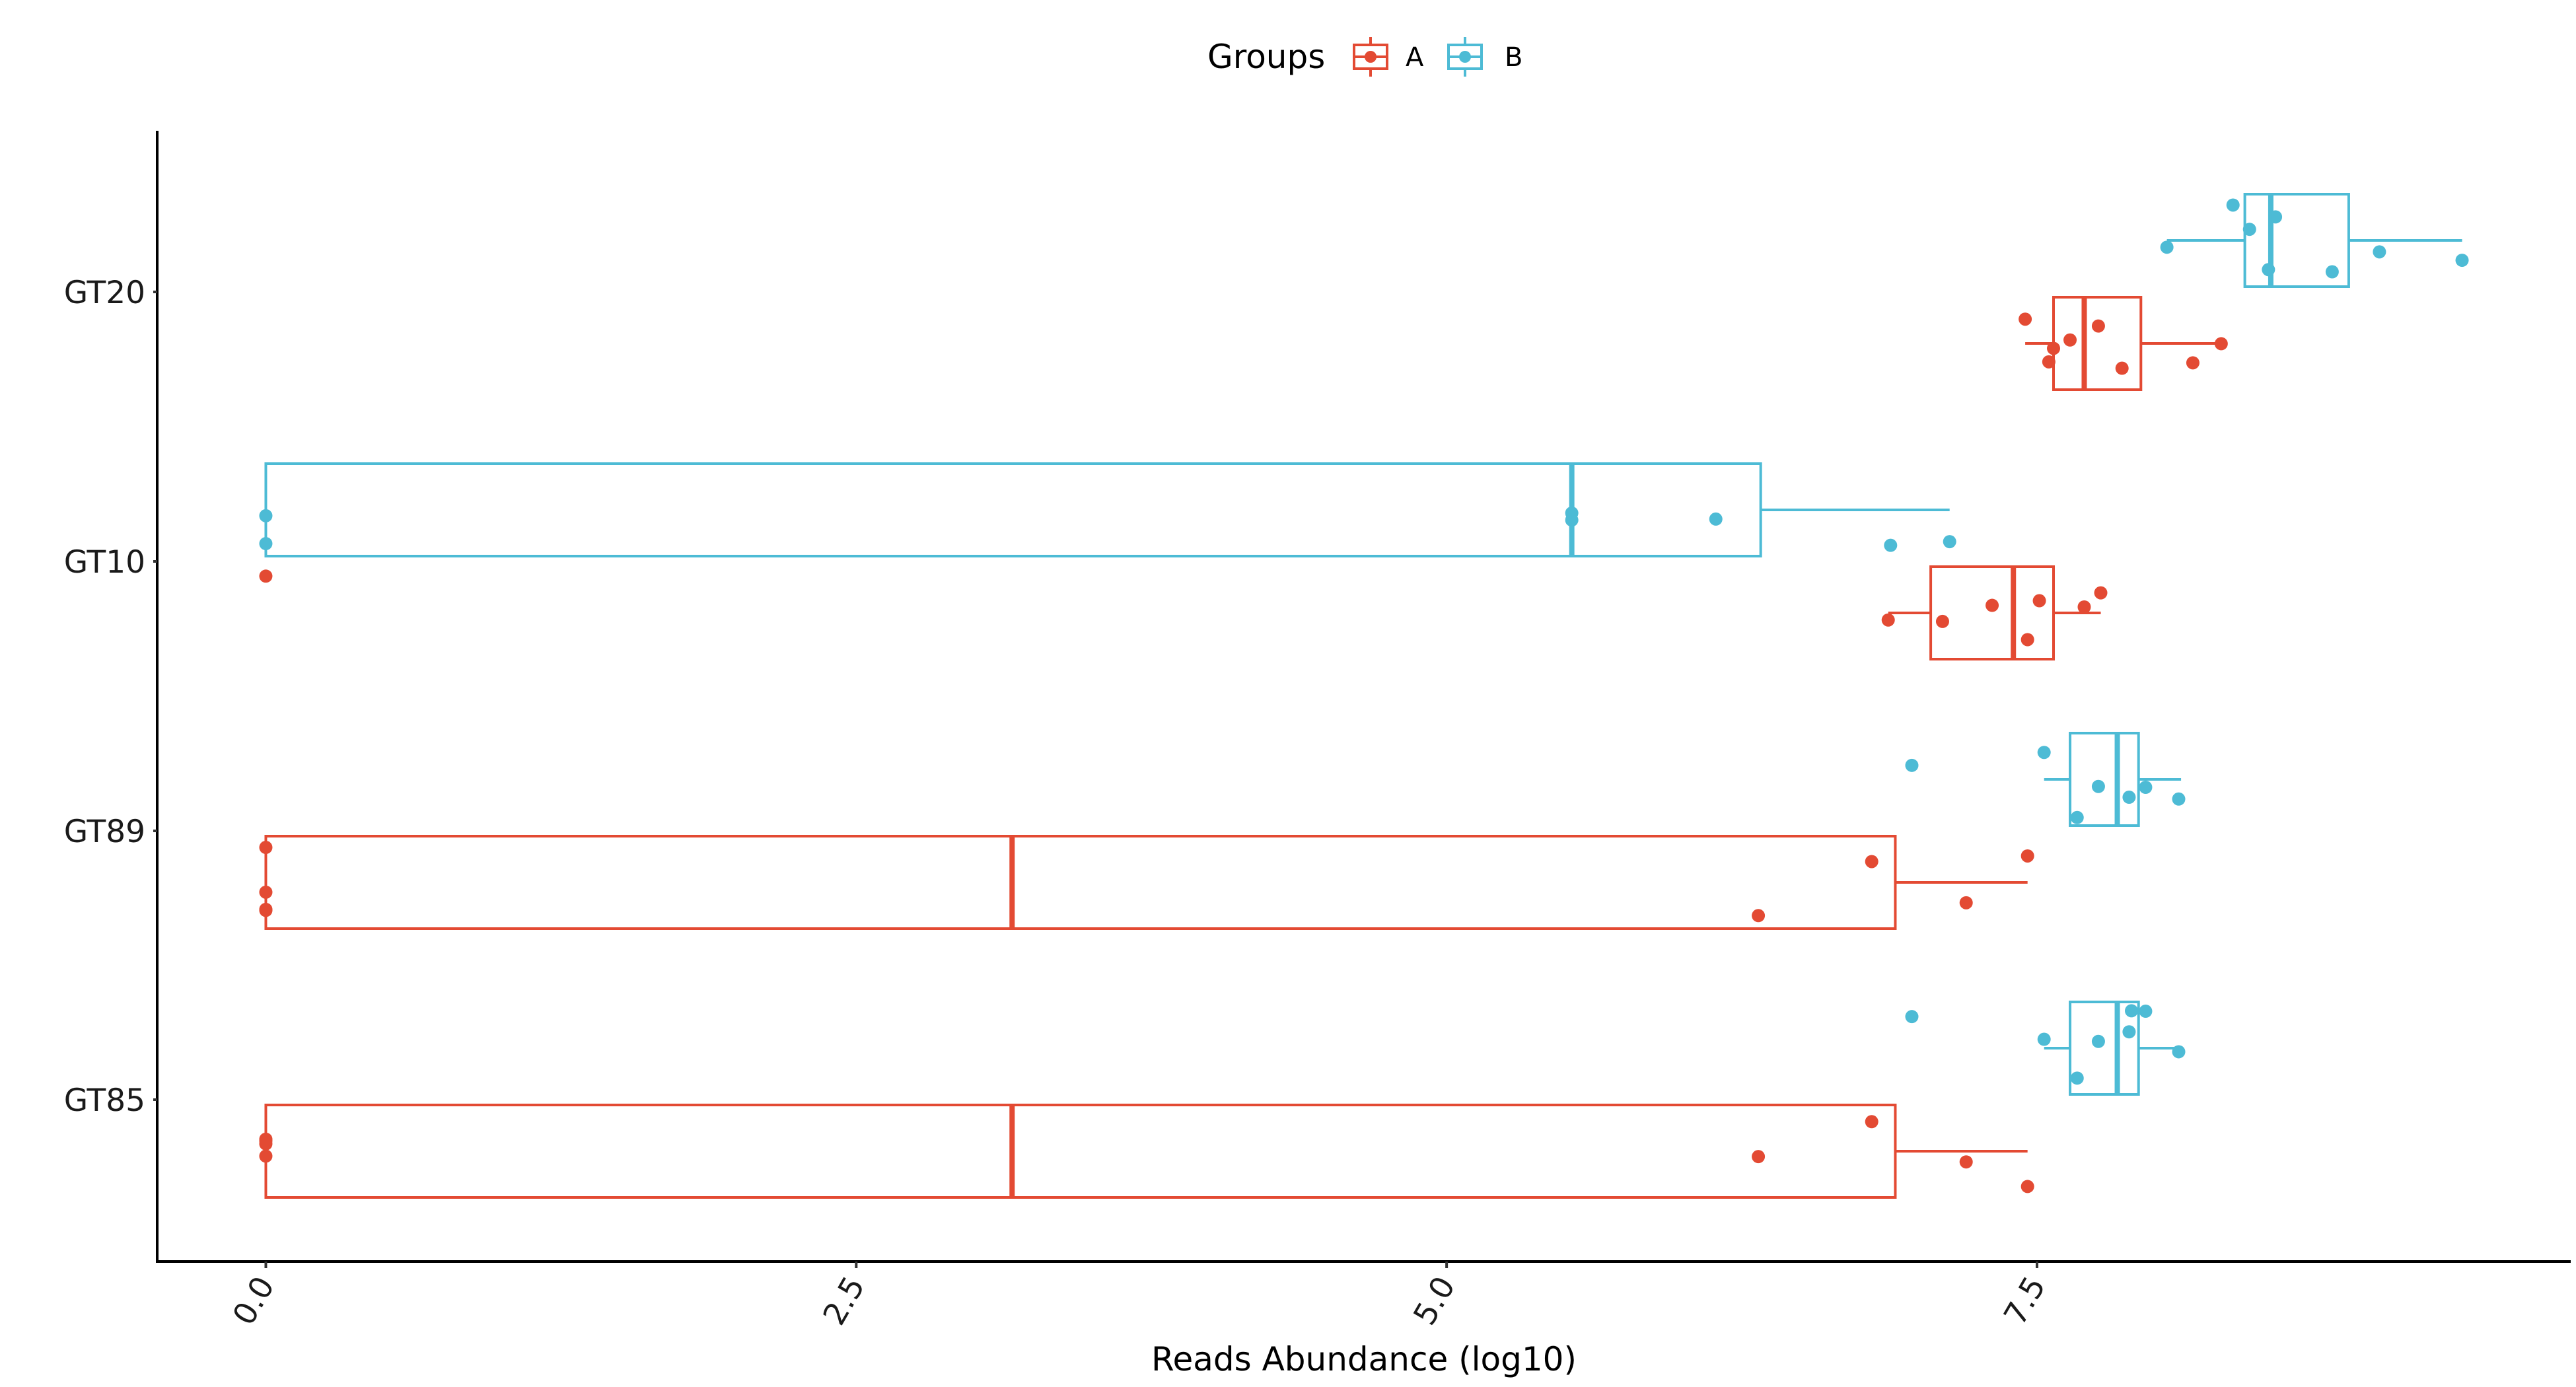 The height and width of the screenshot is (1387, 2576). What do you see at coordinates (105, 1101) in the screenshot?
I see `y-tick-label-gt85: GT85` at bounding box center [105, 1101].